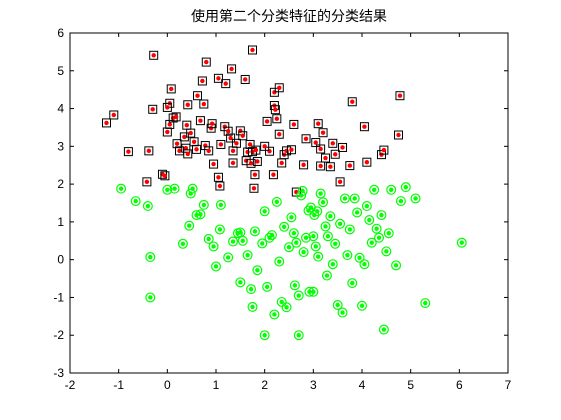 The width and height of the screenshot is (561, 420). Describe the element at coordinates (362, 385) in the screenshot. I see `x-tick-label: 4` at that location.